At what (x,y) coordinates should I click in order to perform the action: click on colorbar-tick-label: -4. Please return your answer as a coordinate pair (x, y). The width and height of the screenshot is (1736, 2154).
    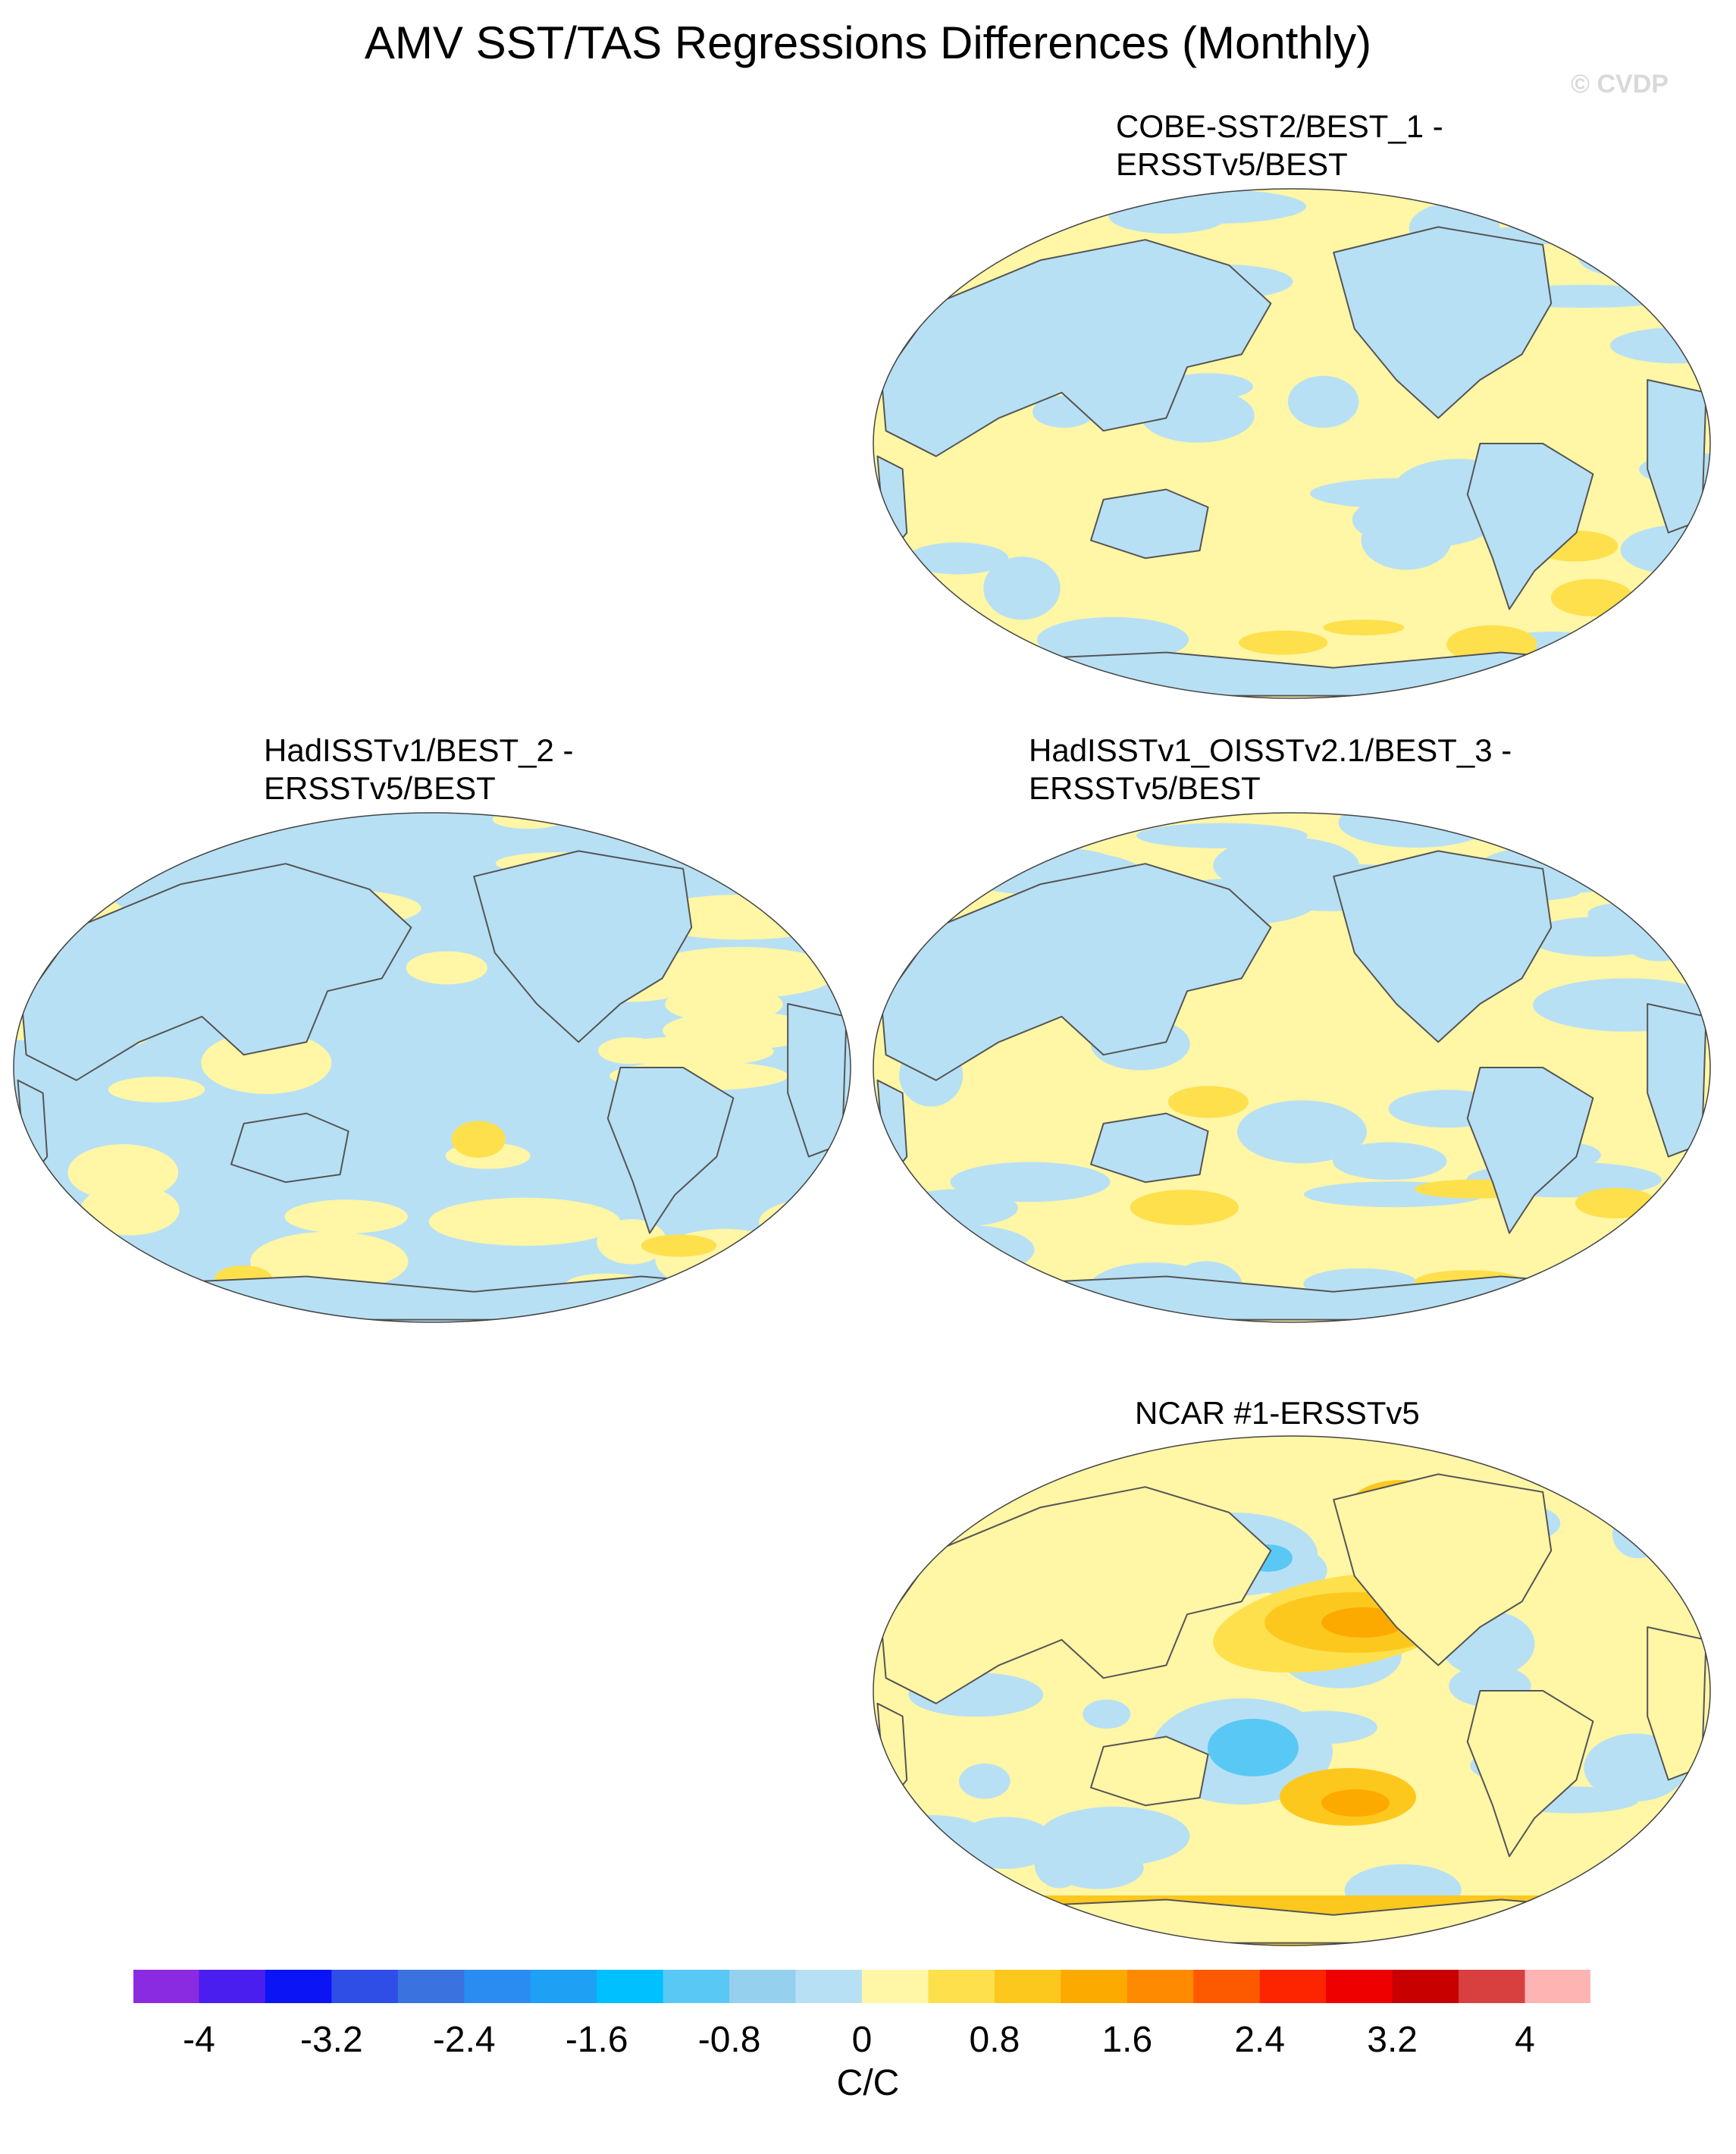
    Looking at the image, I should click on (199, 2040).